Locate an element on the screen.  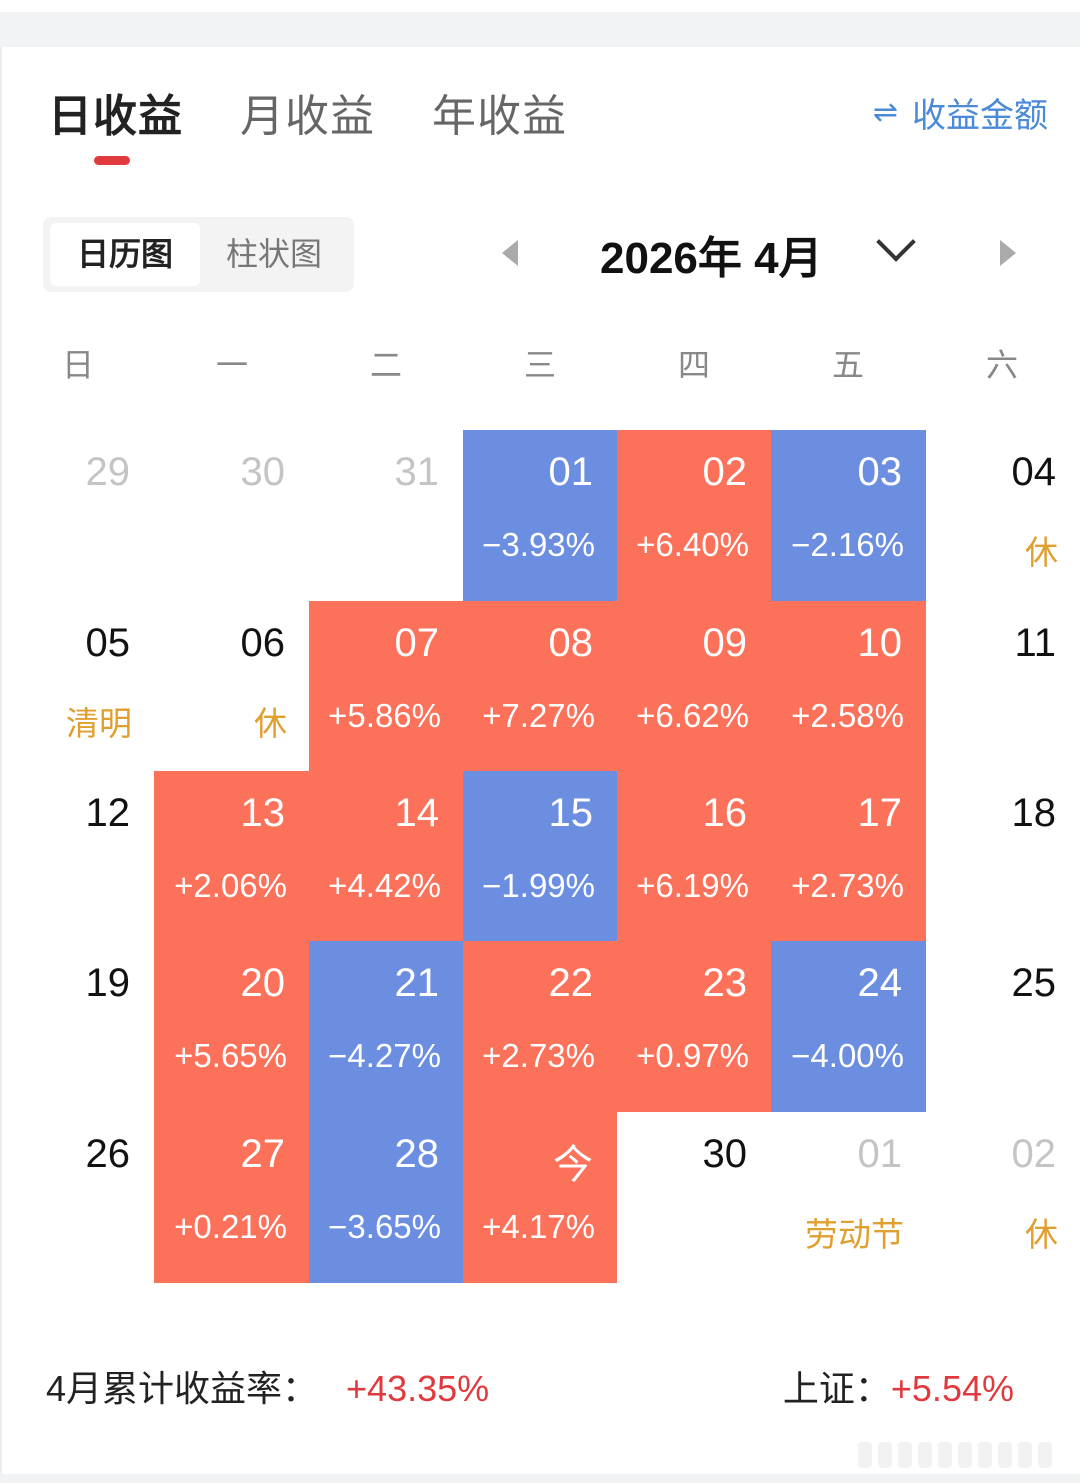
calendar-day: 05 清明 is located at coordinates (77, 686).